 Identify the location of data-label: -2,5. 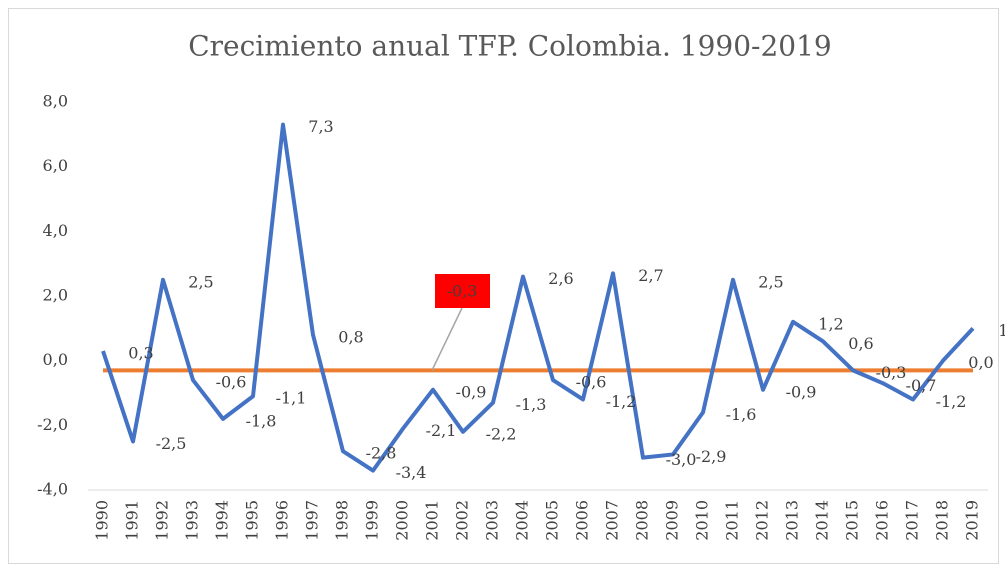
(171, 443).